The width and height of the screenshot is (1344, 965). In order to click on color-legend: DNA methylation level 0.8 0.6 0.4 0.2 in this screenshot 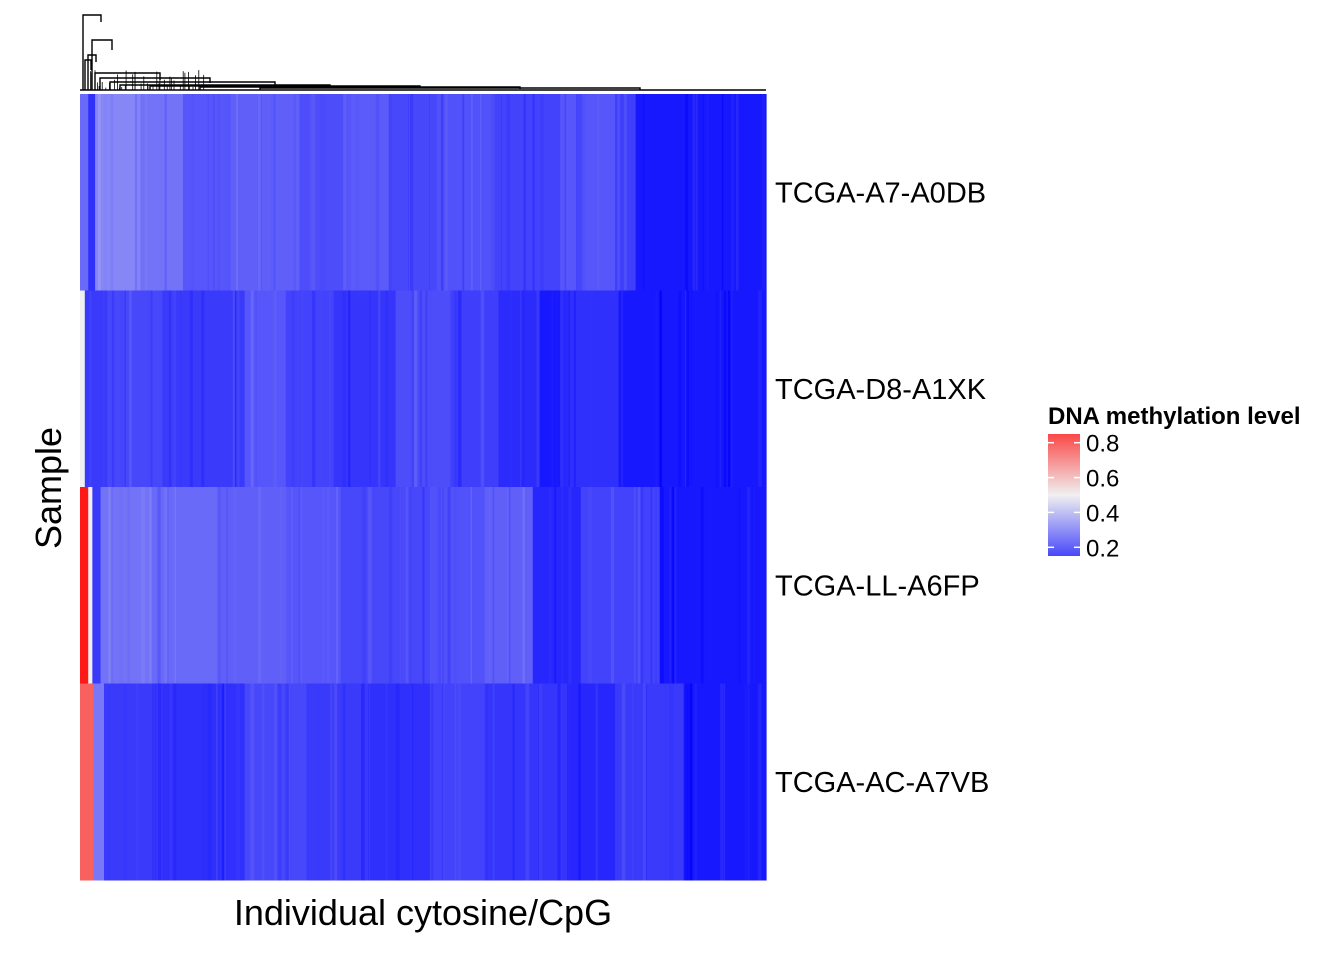, I will do `click(1174, 482)`.